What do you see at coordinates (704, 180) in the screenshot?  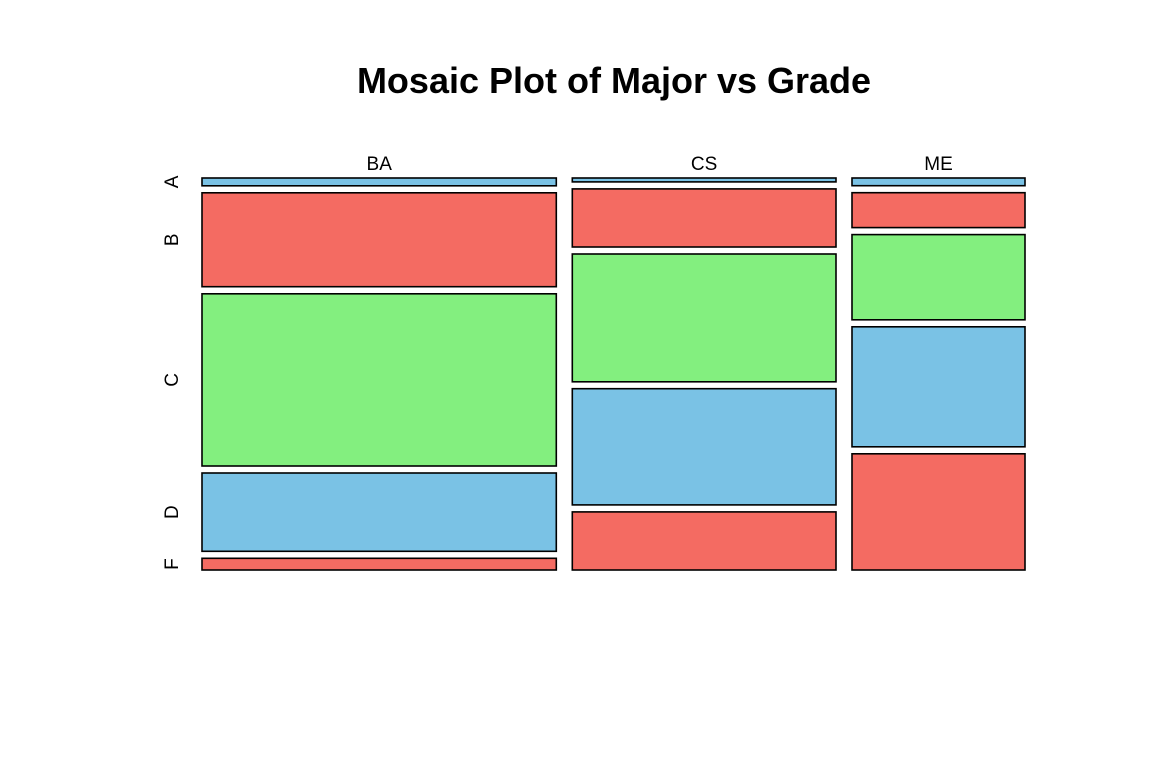 I see `cell-cs-a` at bounding box center [704, 180].